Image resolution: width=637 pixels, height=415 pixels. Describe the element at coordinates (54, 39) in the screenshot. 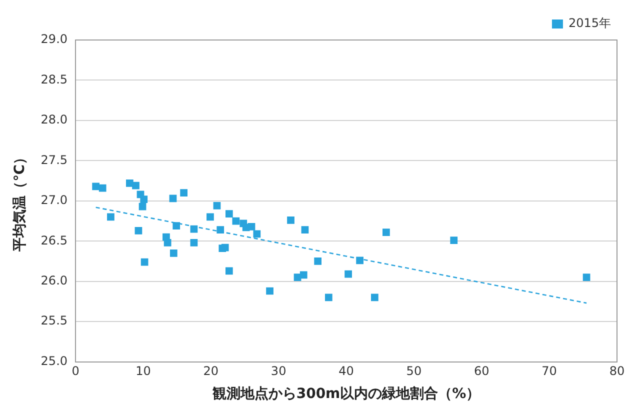

I see `y-tick-label: 29.0` at that location.